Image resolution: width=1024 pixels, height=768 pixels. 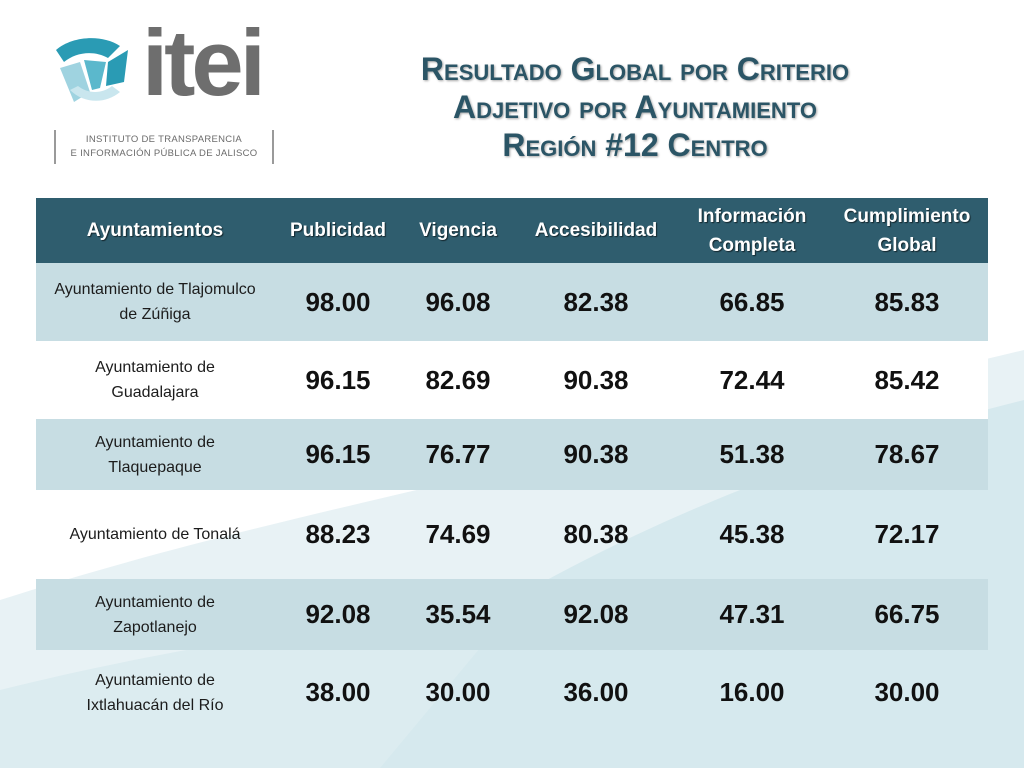 What do you see at coordinates (155, 467) in the screenshot?
I see `row-name-line2: Tlaquepaque` at bounding box center [155, 467].